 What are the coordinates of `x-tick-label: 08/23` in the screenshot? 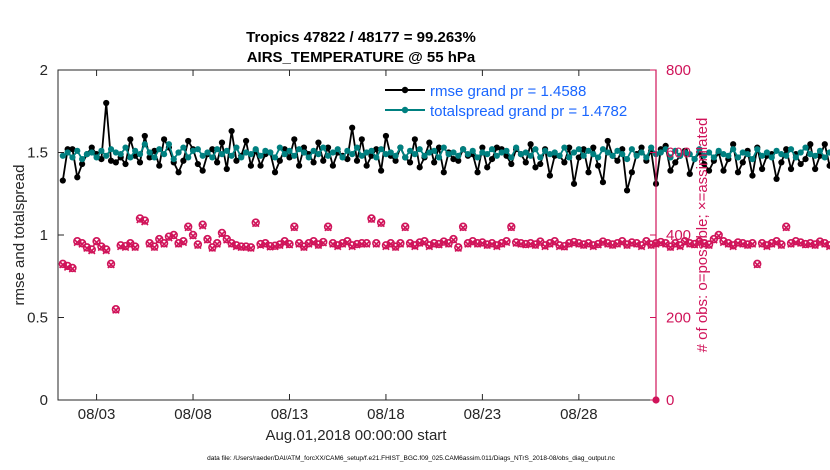 It's located at (483, 414).